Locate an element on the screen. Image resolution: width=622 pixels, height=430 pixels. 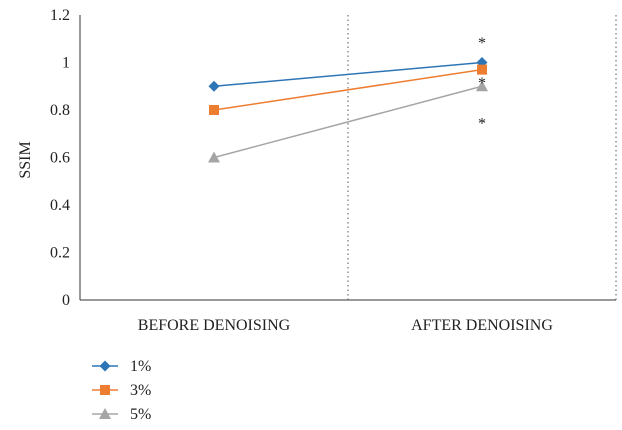
legend-item: 1% is located at coordinates (121, 366).